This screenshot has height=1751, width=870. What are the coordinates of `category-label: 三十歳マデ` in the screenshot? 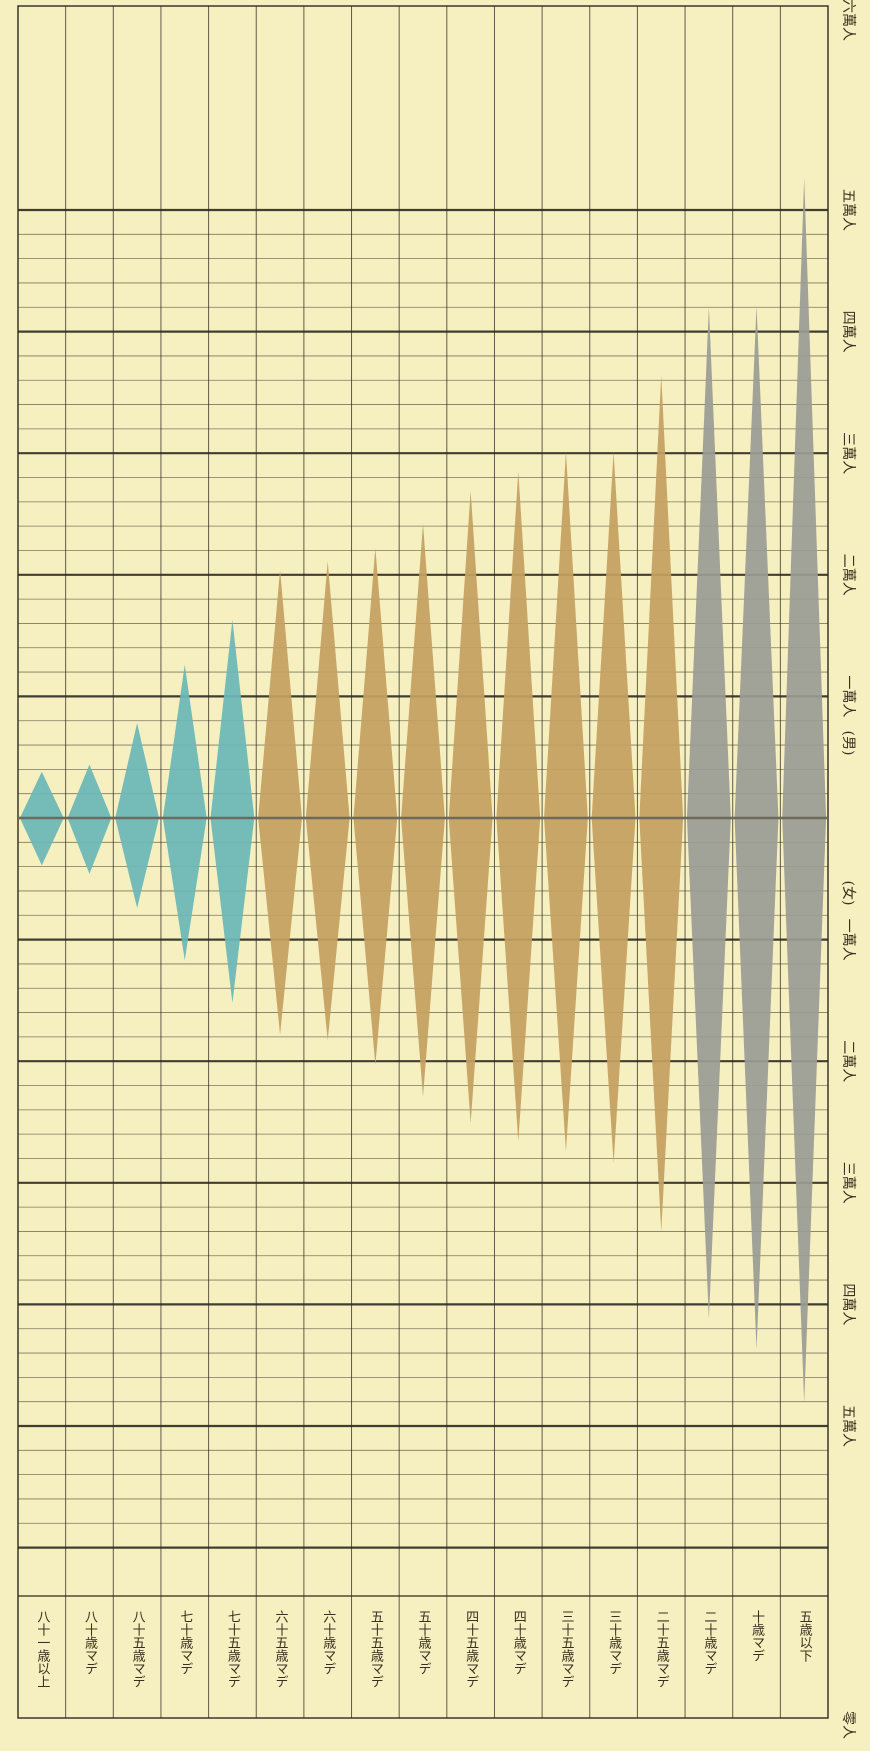 It's located at (614, 1642).